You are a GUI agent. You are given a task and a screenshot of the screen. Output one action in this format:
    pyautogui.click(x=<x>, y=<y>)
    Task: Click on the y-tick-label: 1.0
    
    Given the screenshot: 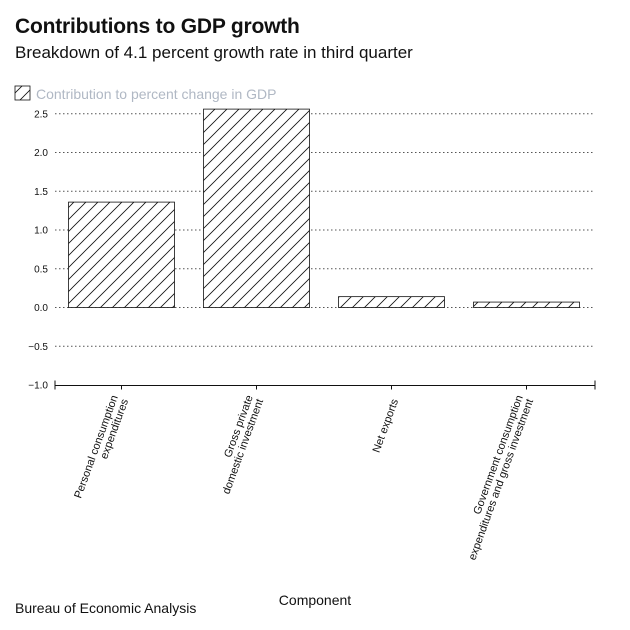 What is the action you would take?
    pyautogui.click(x=41, y=231)
    